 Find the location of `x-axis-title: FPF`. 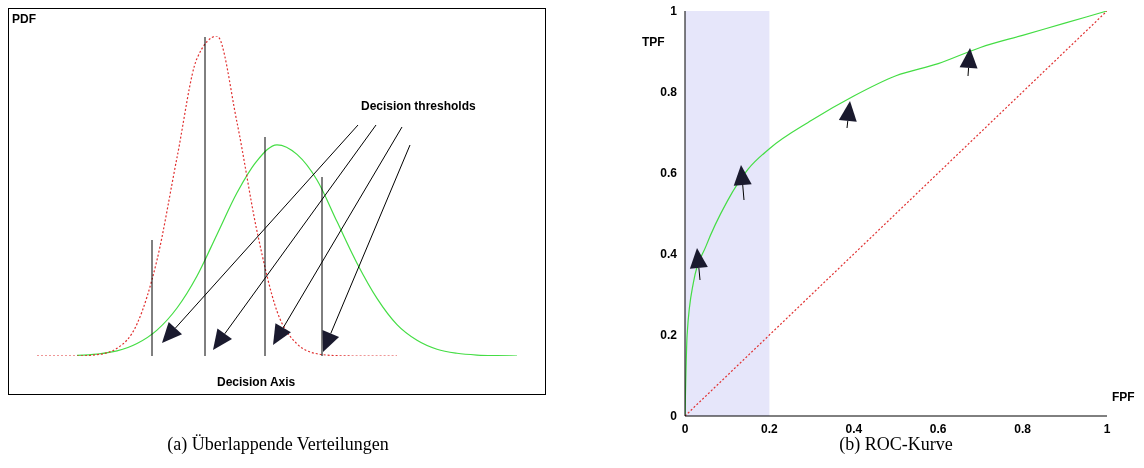

x-axis-title: FPF is located at coordinates (1123, 397).